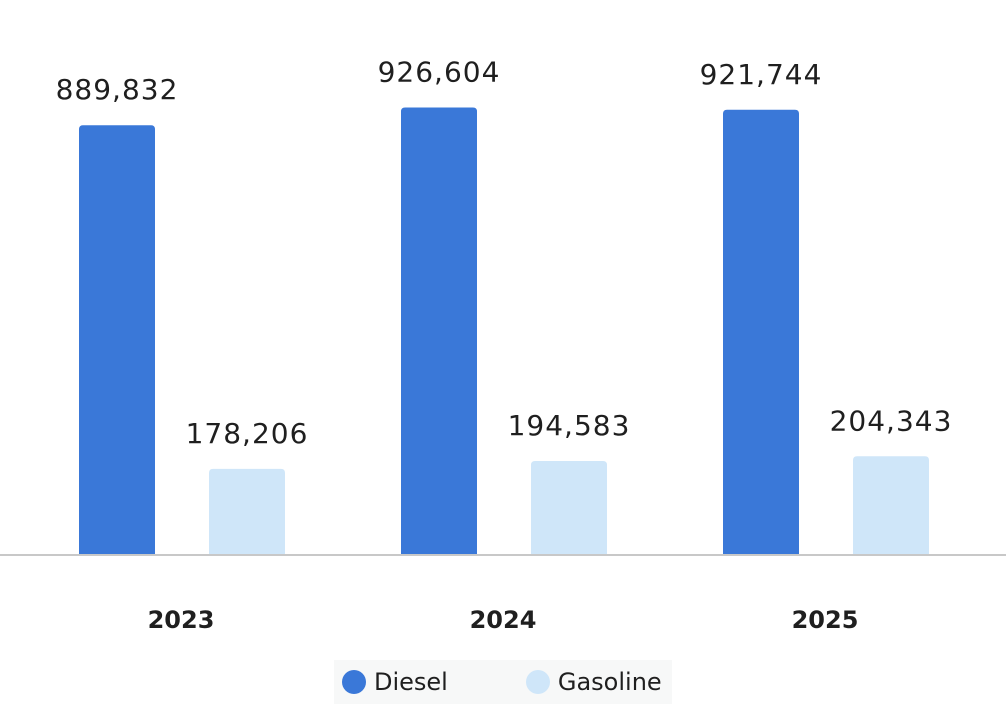 This screenshot has height=704, width=1006. I want to click on x-tick-label-2024: 2024, so click(503, 620).